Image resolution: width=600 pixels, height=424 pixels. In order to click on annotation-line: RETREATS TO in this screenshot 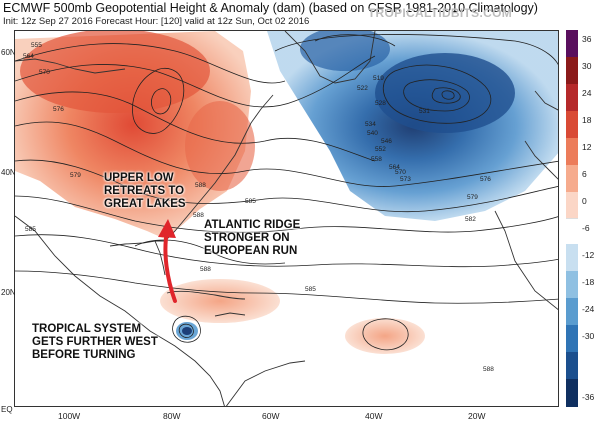, I will do `click(144, 191)`.